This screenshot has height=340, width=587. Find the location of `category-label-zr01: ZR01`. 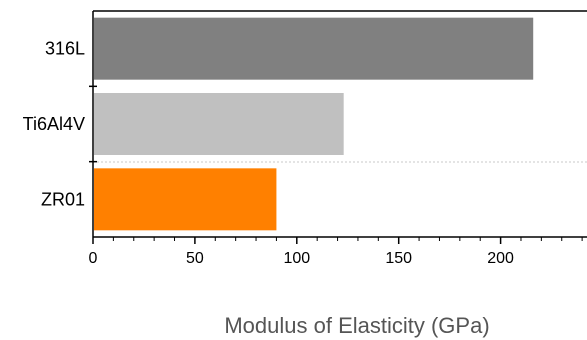

category-label-zr01: ZR01 is located at coordinates (63, 199).